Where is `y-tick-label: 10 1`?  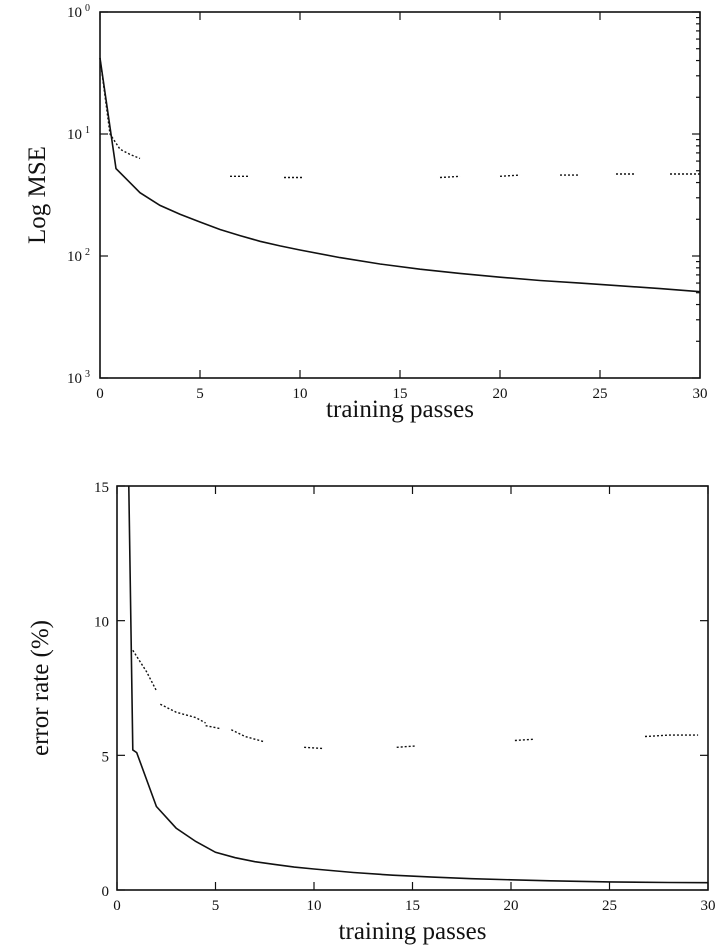 y-tick-label: 10 1 is located at coordinates (78, 134).